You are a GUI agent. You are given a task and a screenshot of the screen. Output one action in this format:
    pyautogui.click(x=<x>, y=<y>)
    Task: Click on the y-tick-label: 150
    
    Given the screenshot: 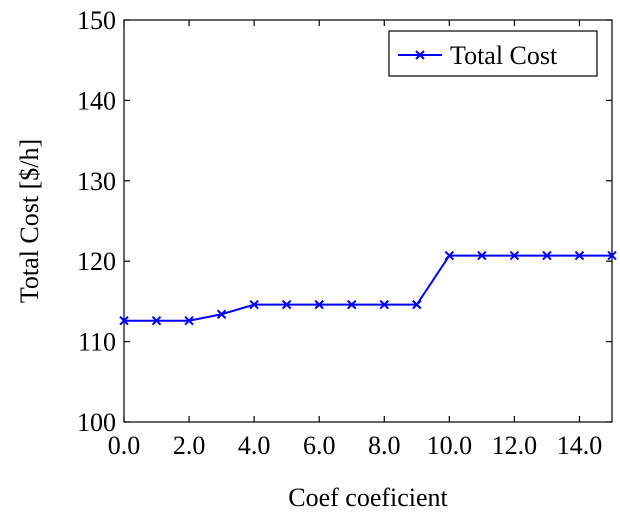 What is the action you would take?
    pyautogui.click(x=96, y=20)
    